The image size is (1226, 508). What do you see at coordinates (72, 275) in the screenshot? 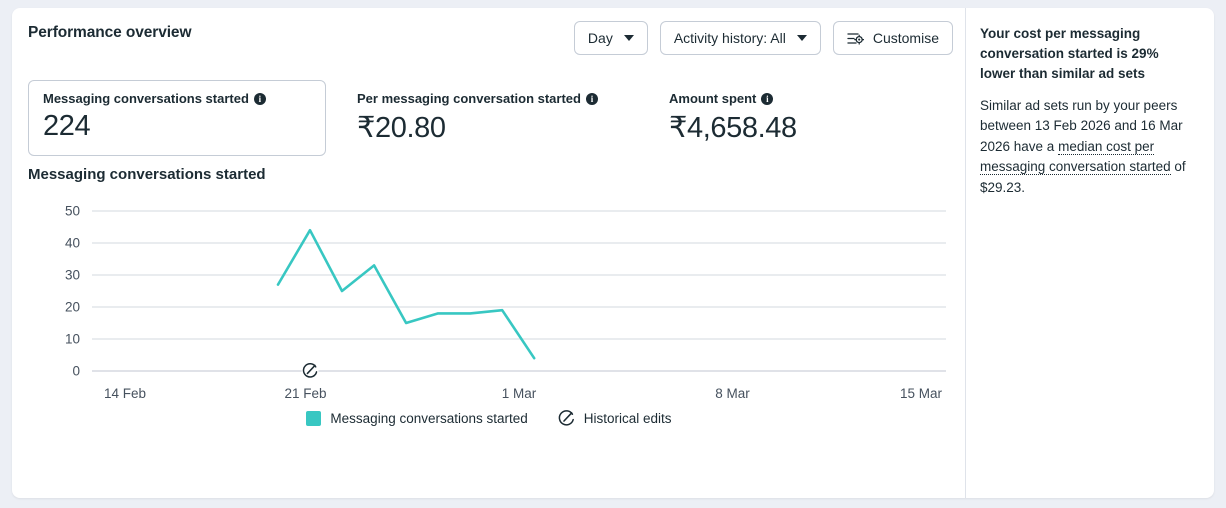
I see `svg-text: 30` at bounding box center [72, 275].